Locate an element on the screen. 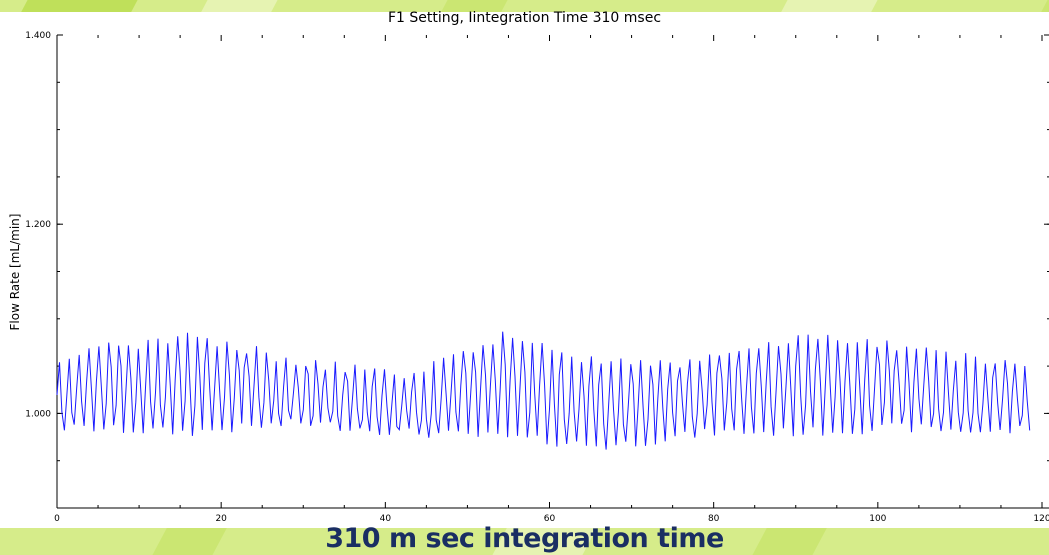  x-tick-label: 120 is located at coordinates (1041, 519).